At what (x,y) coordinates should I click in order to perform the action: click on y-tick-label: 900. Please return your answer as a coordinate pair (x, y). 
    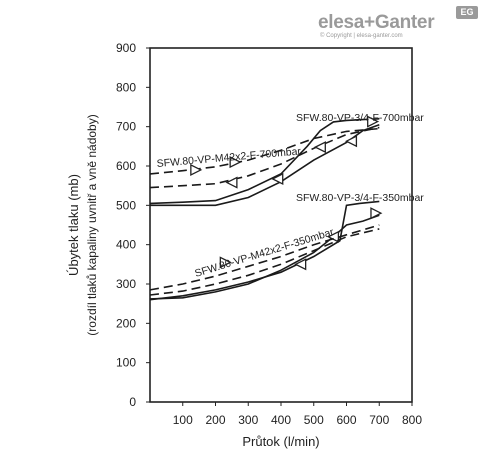
    Looking at the image, I should click on (126, 48).